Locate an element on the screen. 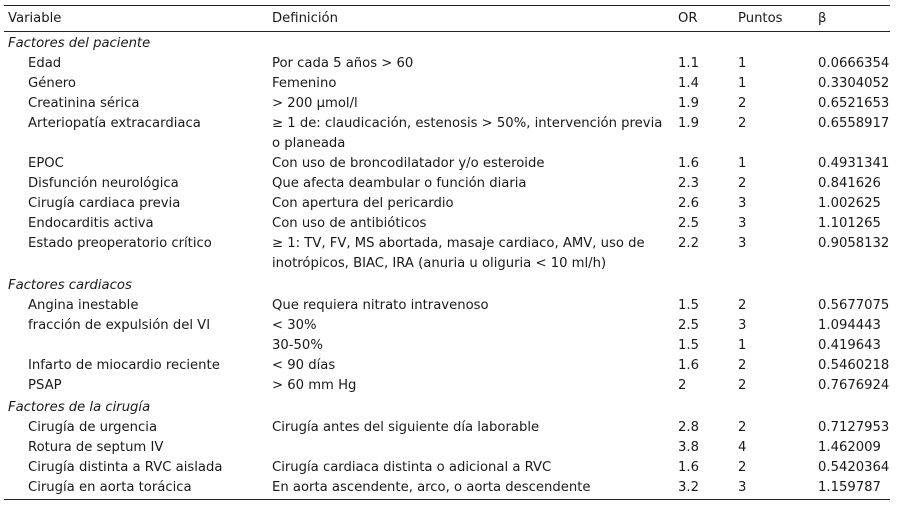 This screenshot has height=524, width=899. cell-variable: Angina inestable is located at coordinates (83, 305).